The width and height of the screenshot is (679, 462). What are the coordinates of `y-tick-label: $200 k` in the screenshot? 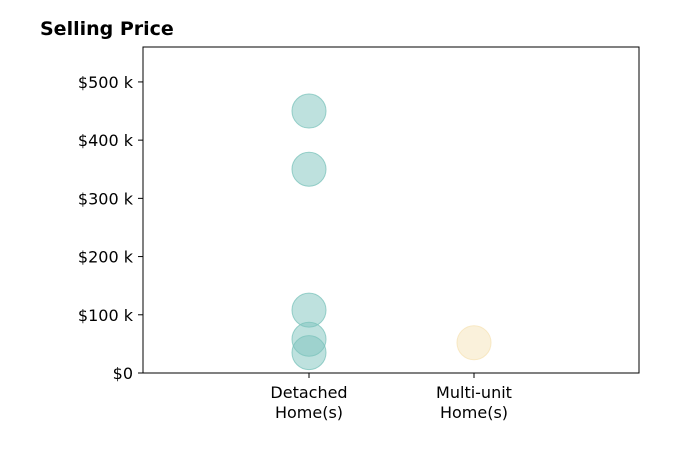 It's located at (106, 257).